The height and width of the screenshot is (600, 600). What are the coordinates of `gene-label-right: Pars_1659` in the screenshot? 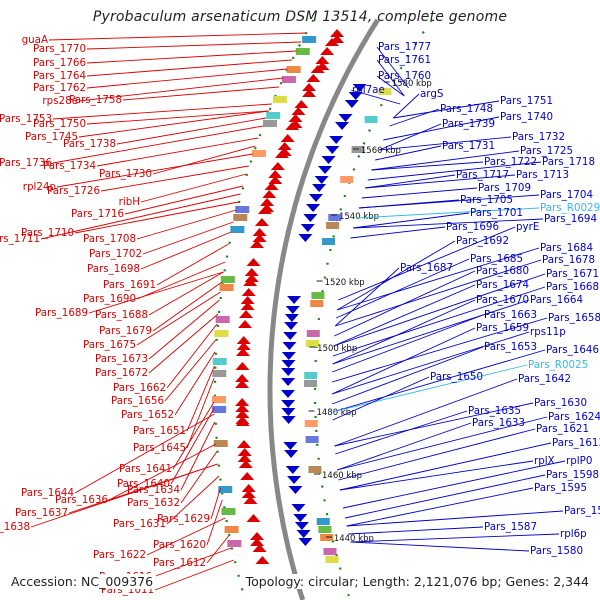 It's located at (502, 328).